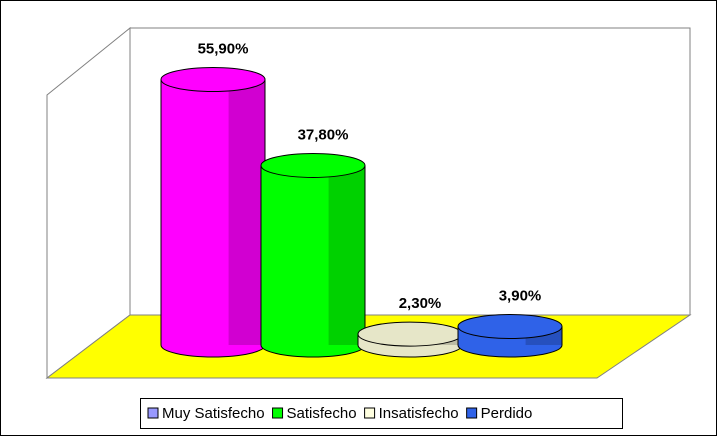 This screenshot has width=717, height=436. Describe the element at coordinates (213, 413) in the screenshot. I see `legend-label: Muy Satisfecho` at that location.